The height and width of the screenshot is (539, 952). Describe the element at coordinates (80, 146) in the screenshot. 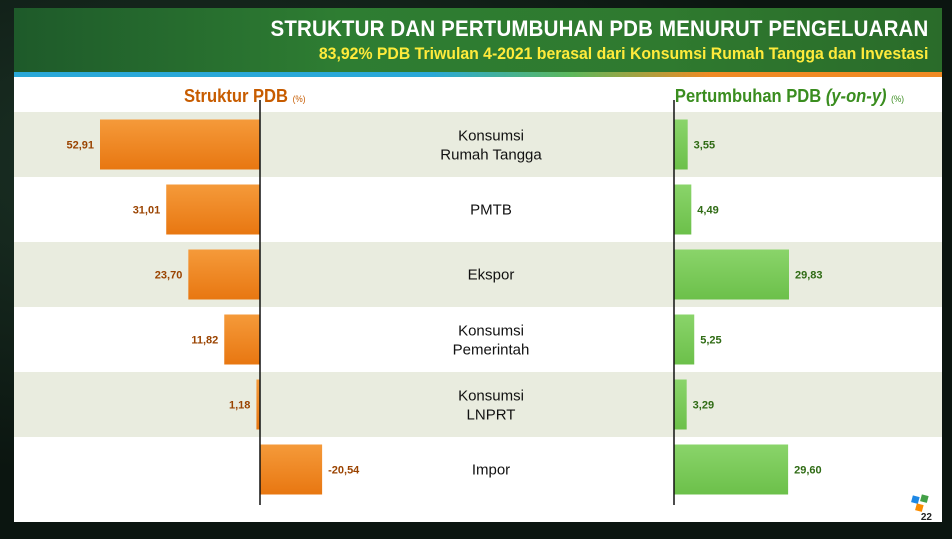

I see `struktur-value-label: 52,91` at that location.